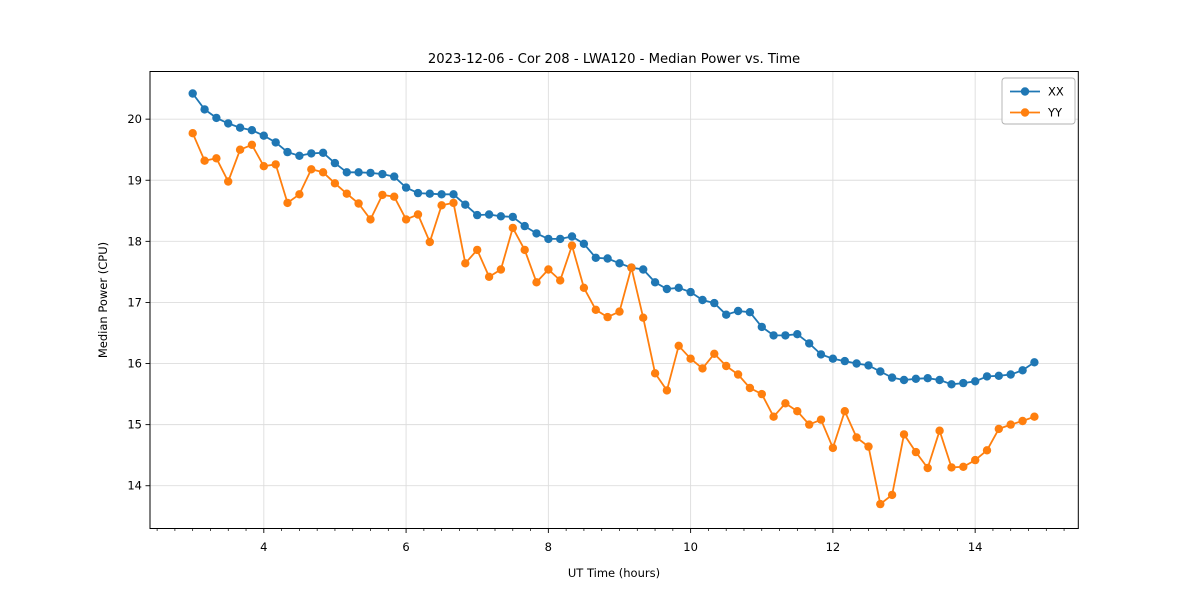 Image resolution: width=1200 pixels, height=604 pixels. Describe the element at coordinates (134, 486) in the screenshot. I see `y-tick-label: 14` at that location.